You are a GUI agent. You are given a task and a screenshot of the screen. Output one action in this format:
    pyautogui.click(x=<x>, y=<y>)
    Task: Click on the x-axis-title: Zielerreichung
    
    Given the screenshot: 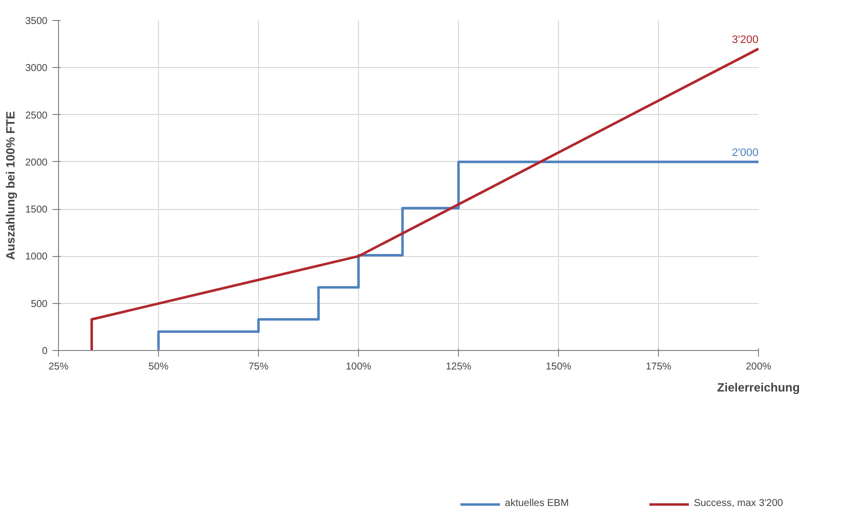 What is the action you would take?
    pyautogui.click(x=758, y=387)
    